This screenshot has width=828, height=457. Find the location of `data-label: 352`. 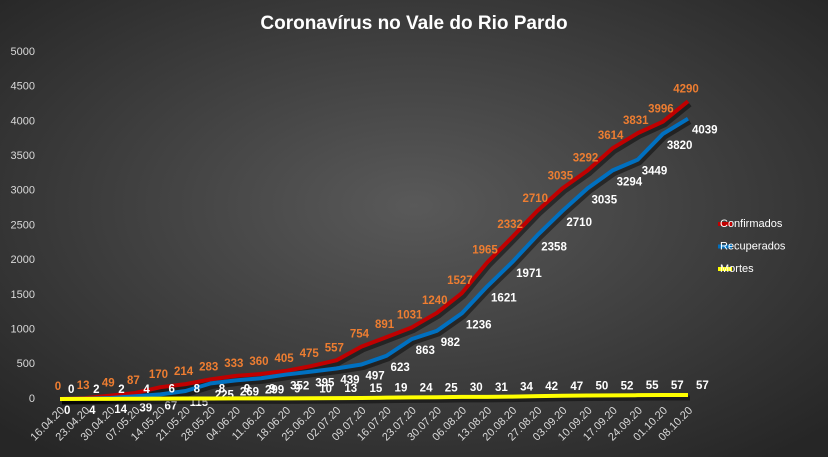

data-label: 352 is located at coordinates (299, 387).